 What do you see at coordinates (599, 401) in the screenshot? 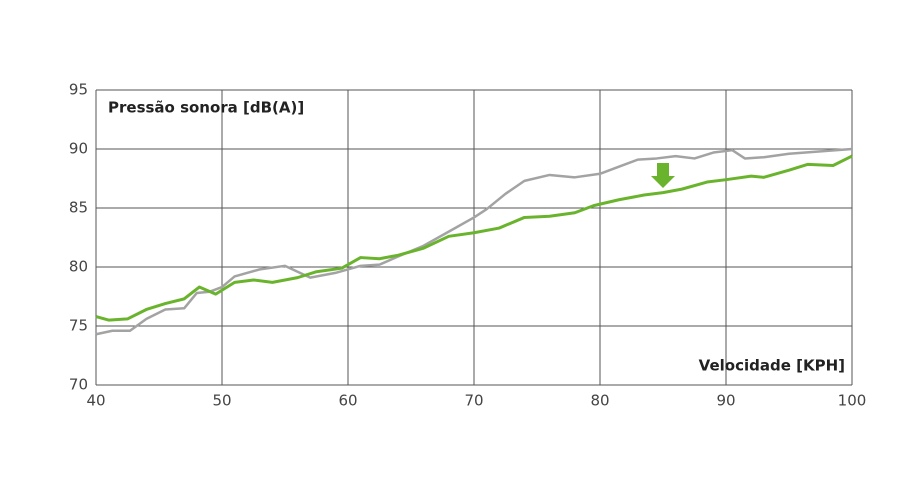
I see `x-tick-label: 80` at bounding box center [599, 401].